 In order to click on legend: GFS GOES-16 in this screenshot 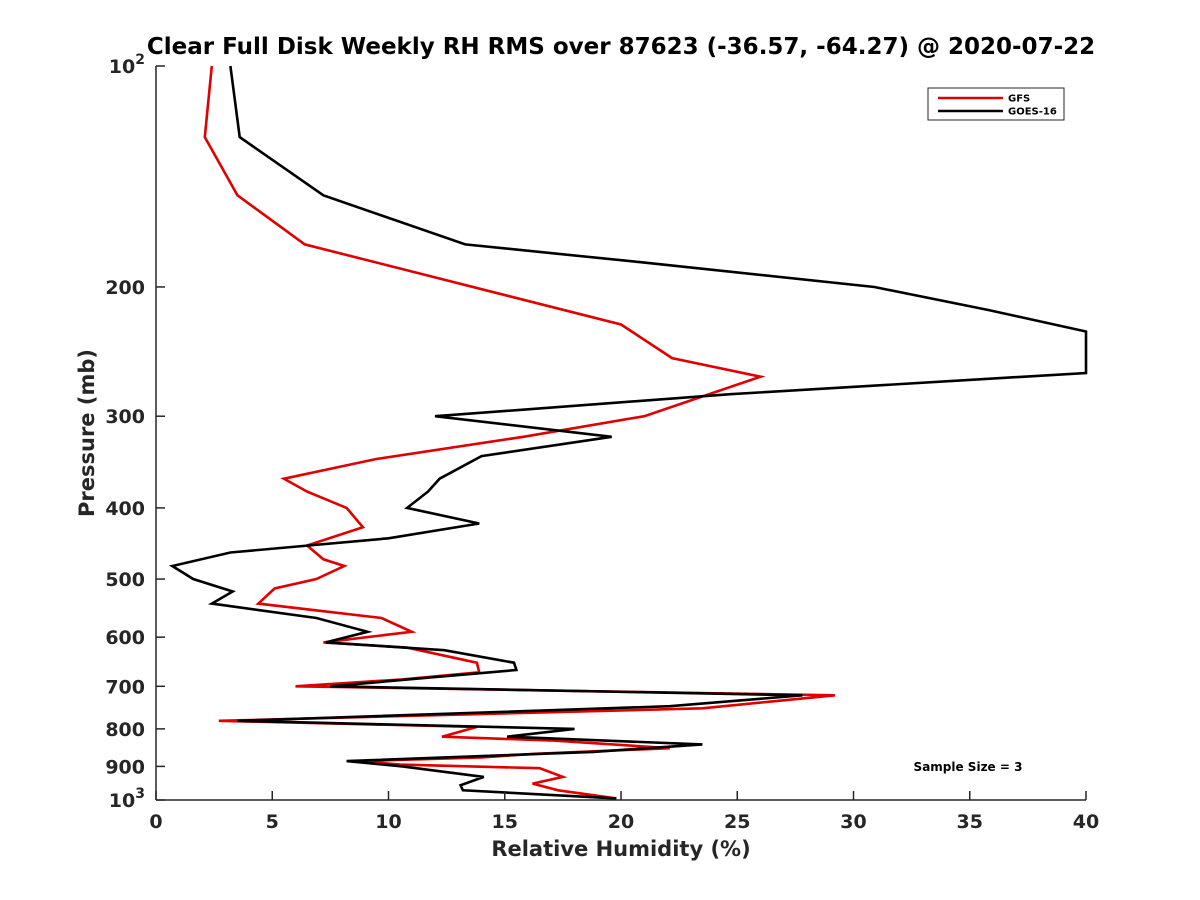, I will do `click(996, 104)`.